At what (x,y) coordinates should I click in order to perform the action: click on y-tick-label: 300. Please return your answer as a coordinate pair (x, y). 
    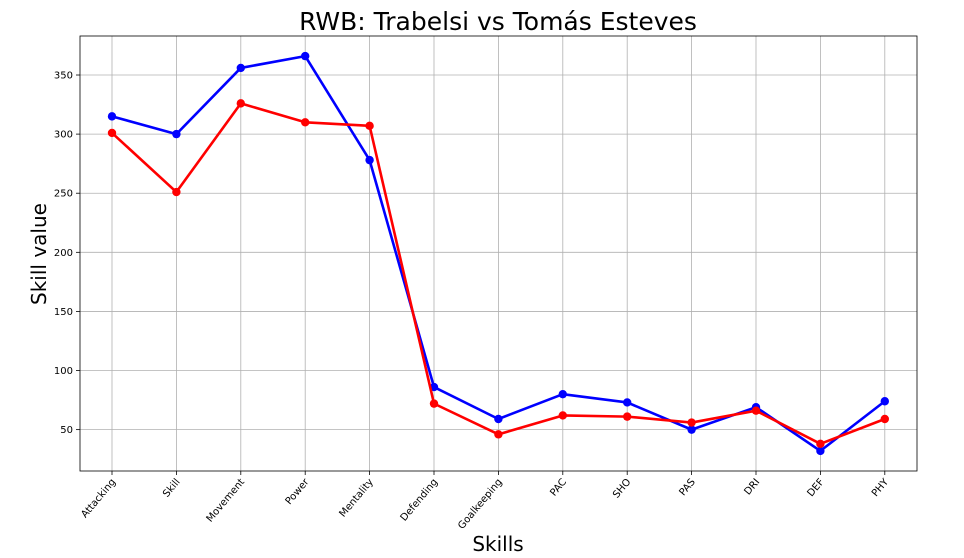
    Looking at the image, I should click on (63, 135).